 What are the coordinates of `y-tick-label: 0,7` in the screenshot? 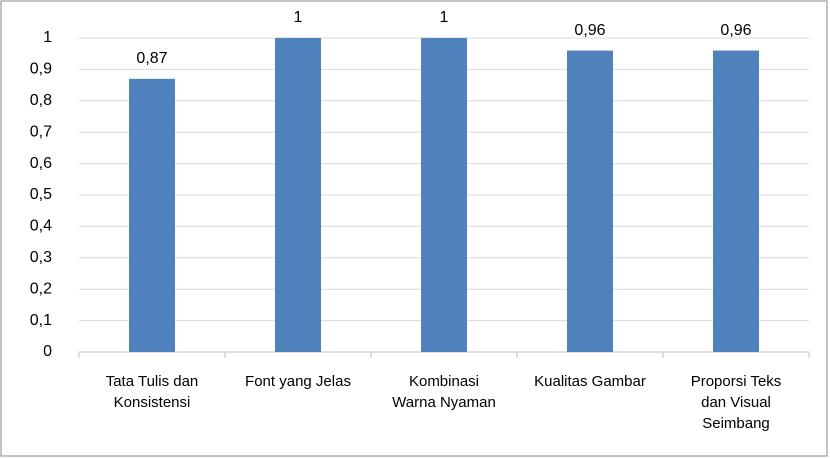 It's located at (41, 131).